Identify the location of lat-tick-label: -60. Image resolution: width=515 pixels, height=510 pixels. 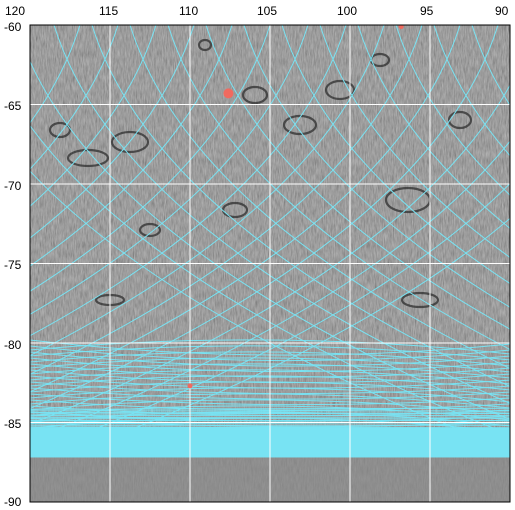
(13, 27).